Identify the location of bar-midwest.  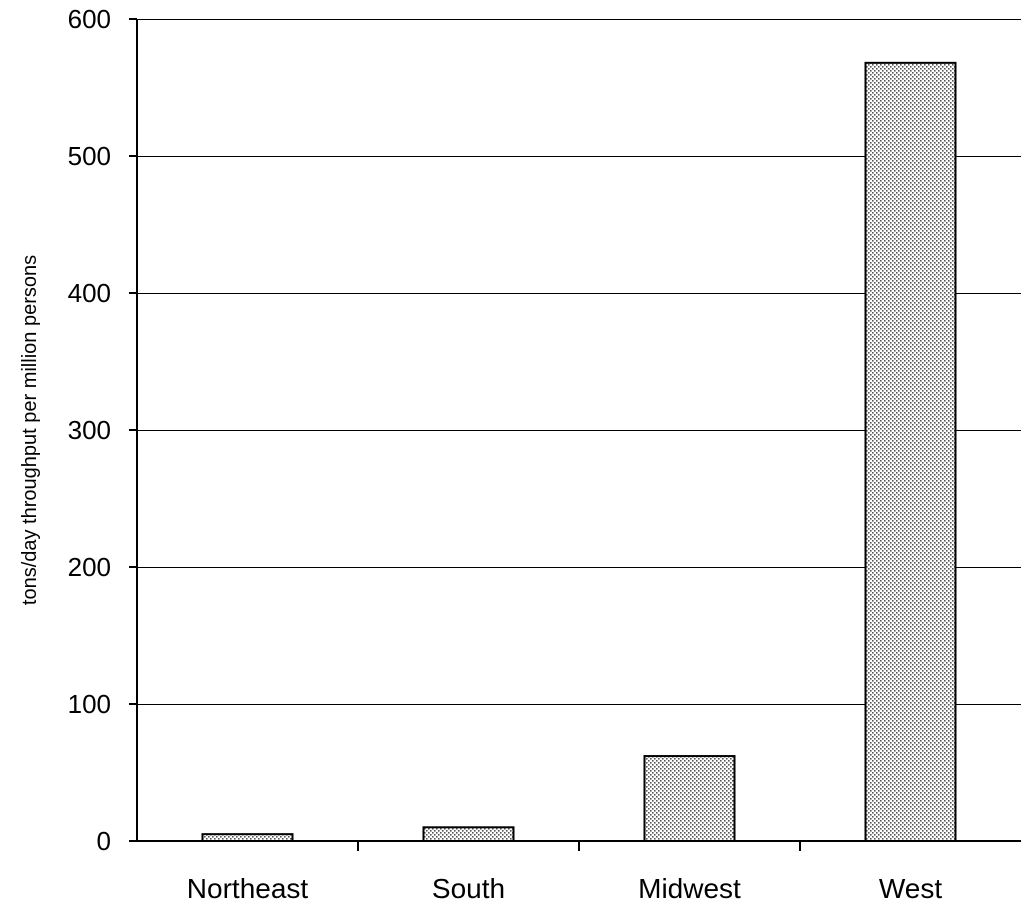
(689, 798).